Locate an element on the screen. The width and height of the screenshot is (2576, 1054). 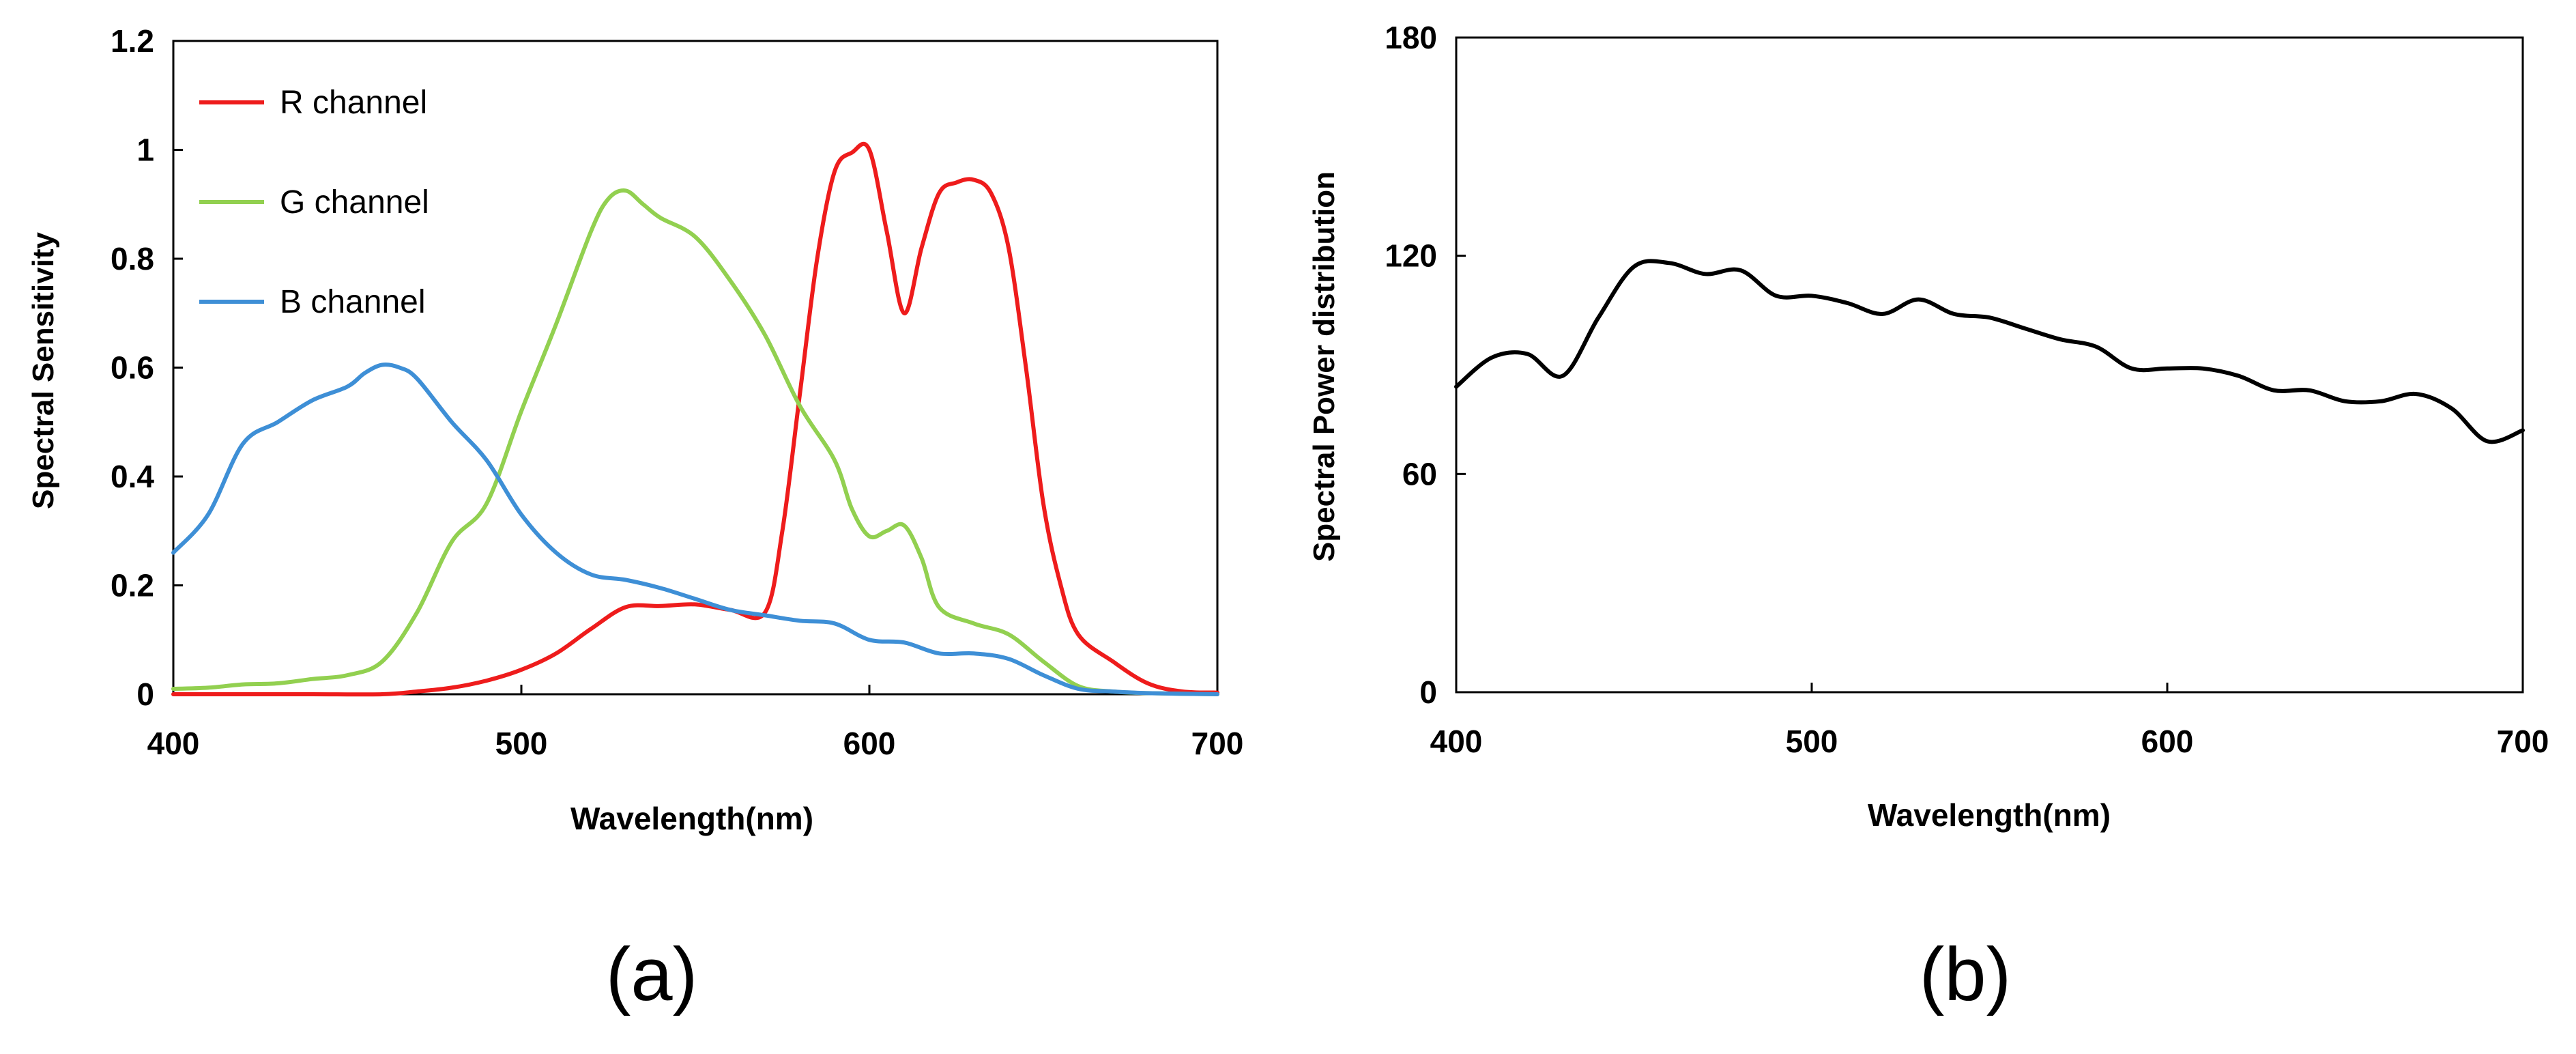
chart-a-y-tick-label: 0.6 is located at coordinates (132, 368).